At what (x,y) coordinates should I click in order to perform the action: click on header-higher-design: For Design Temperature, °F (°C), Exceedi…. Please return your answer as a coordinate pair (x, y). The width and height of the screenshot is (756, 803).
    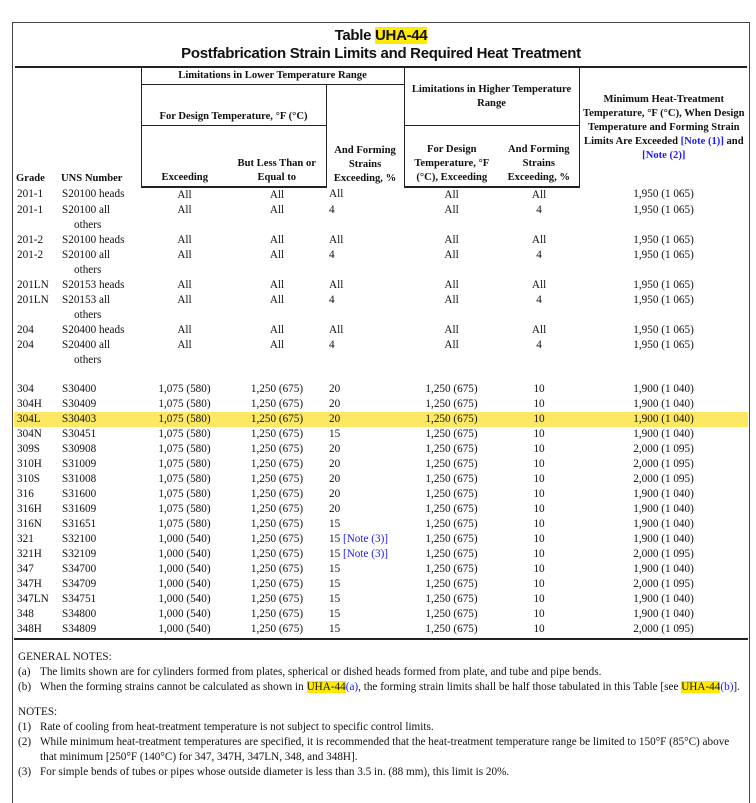
    Looking at the image, I should click on (451, 156).